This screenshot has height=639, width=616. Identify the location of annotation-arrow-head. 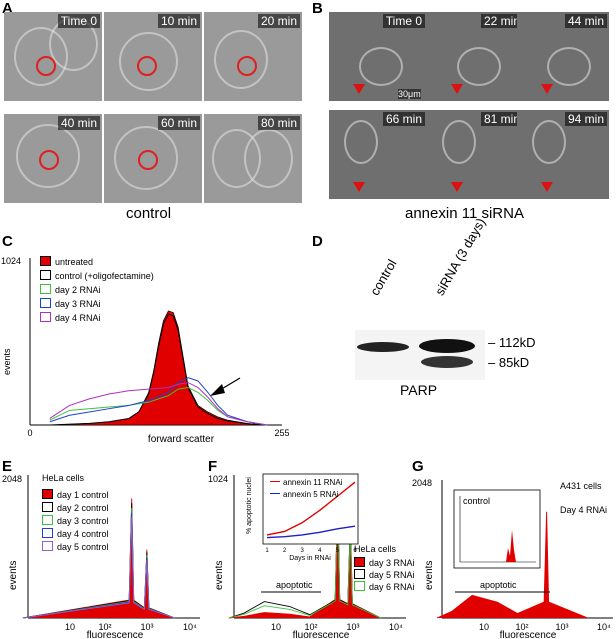
(217, 390).